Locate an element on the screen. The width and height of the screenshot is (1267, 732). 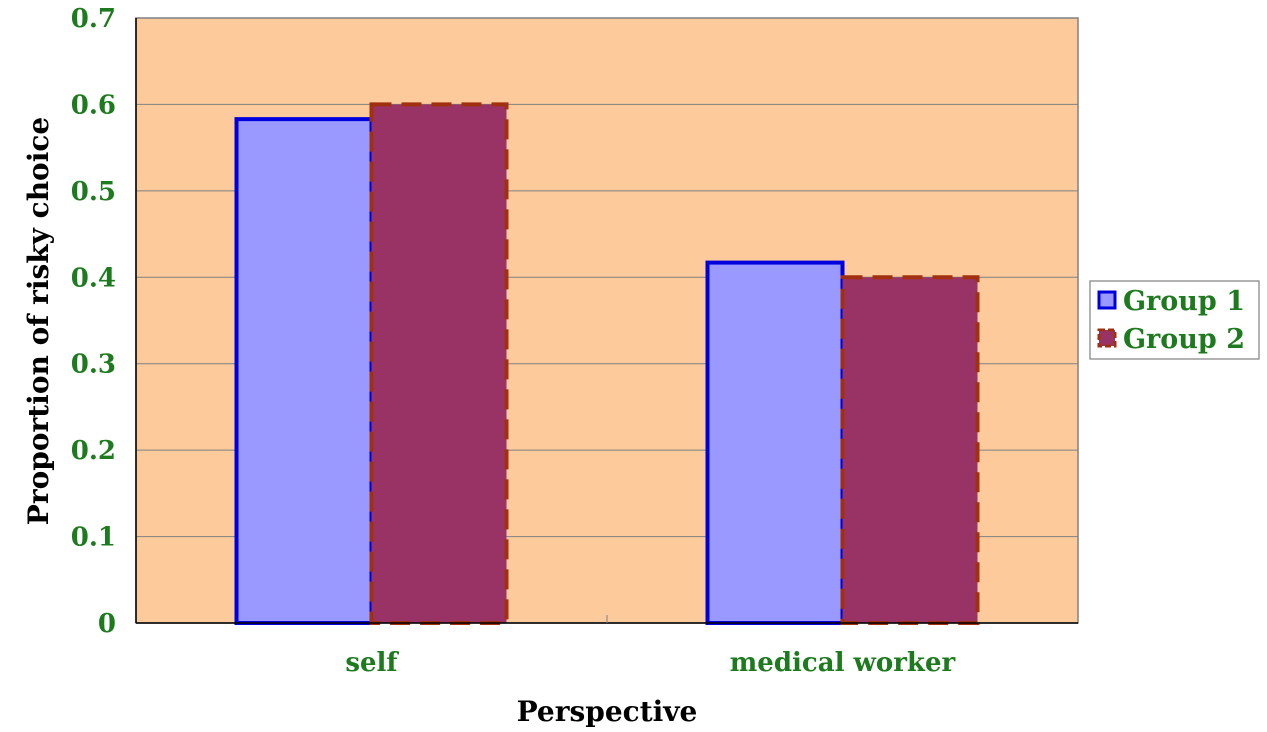
y-tick-label: 0.6 is located at coordinates (93, 105).